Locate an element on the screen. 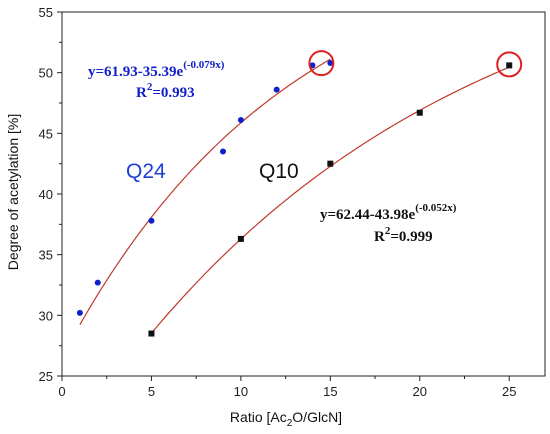 This screenshot has width=550, height=434. y-tick-label-5: 50 is located at coordinates (46, 73).